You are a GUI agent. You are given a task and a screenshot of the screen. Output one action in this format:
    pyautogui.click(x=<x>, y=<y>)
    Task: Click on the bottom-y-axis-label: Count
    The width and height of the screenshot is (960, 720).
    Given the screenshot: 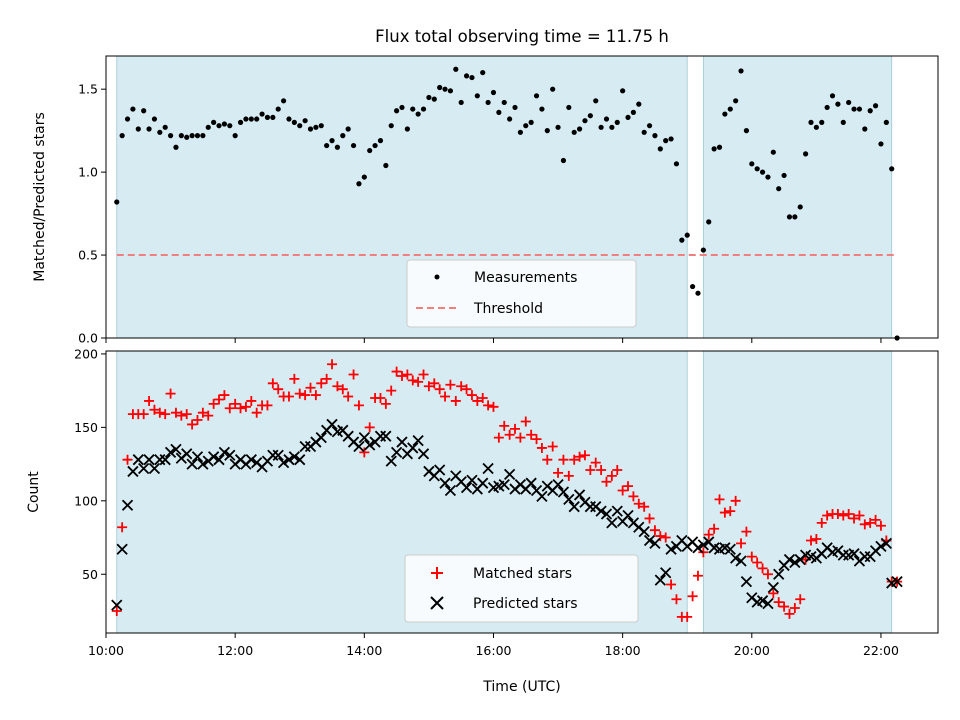 What is the action you would take?
    pyautogui.click(x=34, y=492)
    